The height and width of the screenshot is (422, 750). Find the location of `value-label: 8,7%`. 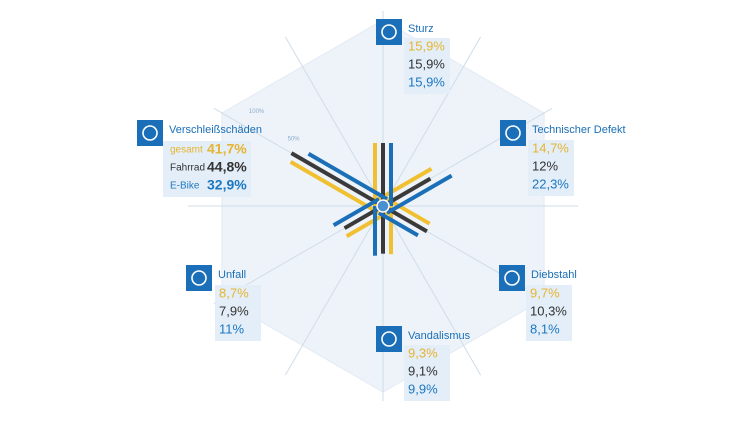

value-label: 8,7% is located at coordinates (234, 292).